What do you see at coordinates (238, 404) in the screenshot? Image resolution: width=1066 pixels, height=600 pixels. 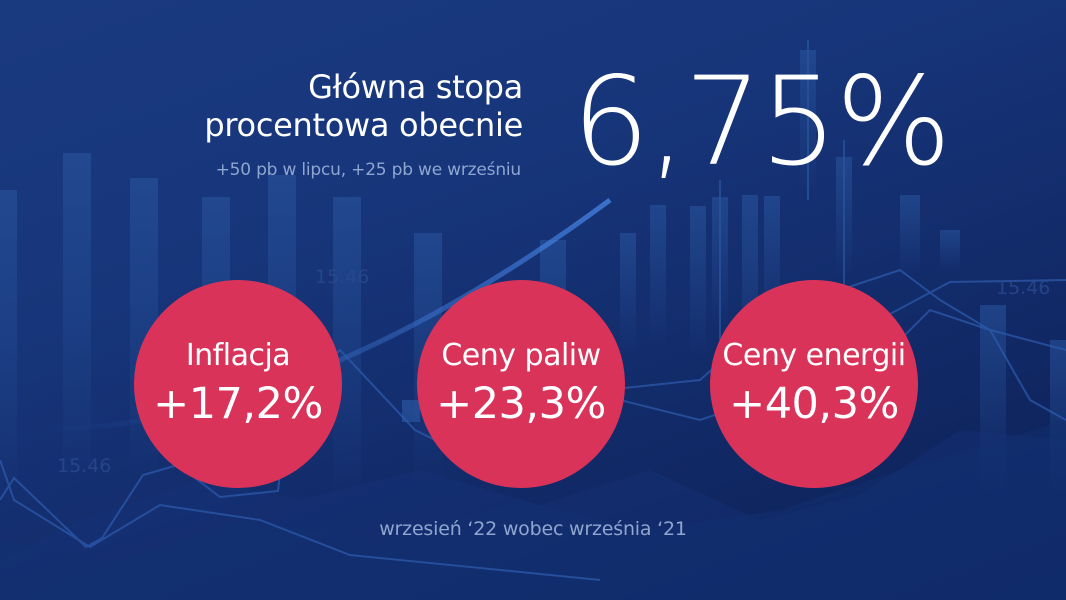 I see `indicator-value: +17,2%` at bounding box center [238, 404].